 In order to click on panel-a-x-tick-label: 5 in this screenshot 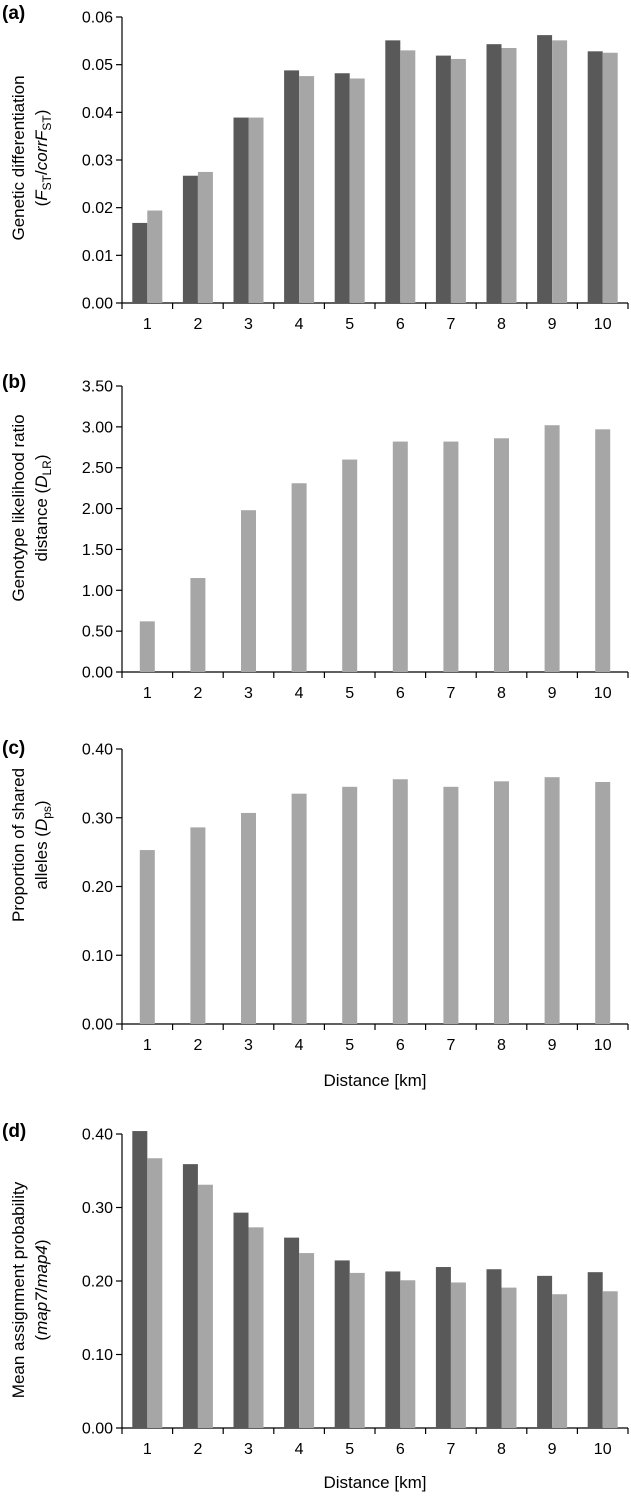, I will do `click(349, 324)`.